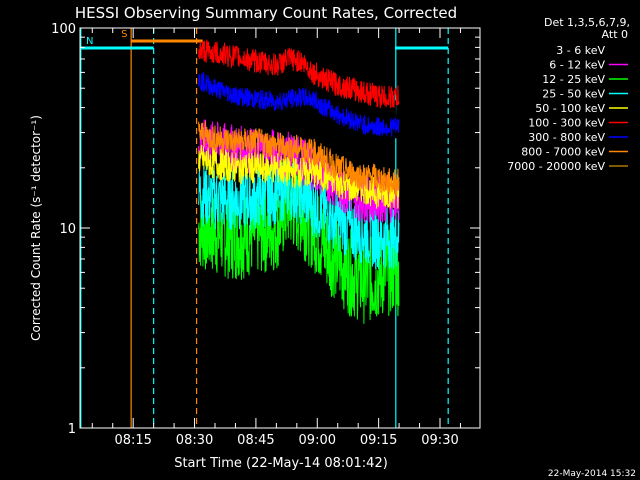 The width and height of the screenshot is (640, 480). Describe the element at coordinates (566, 123) in the screenshot. I see `legend-label: 100 - 300 keV` at that location.